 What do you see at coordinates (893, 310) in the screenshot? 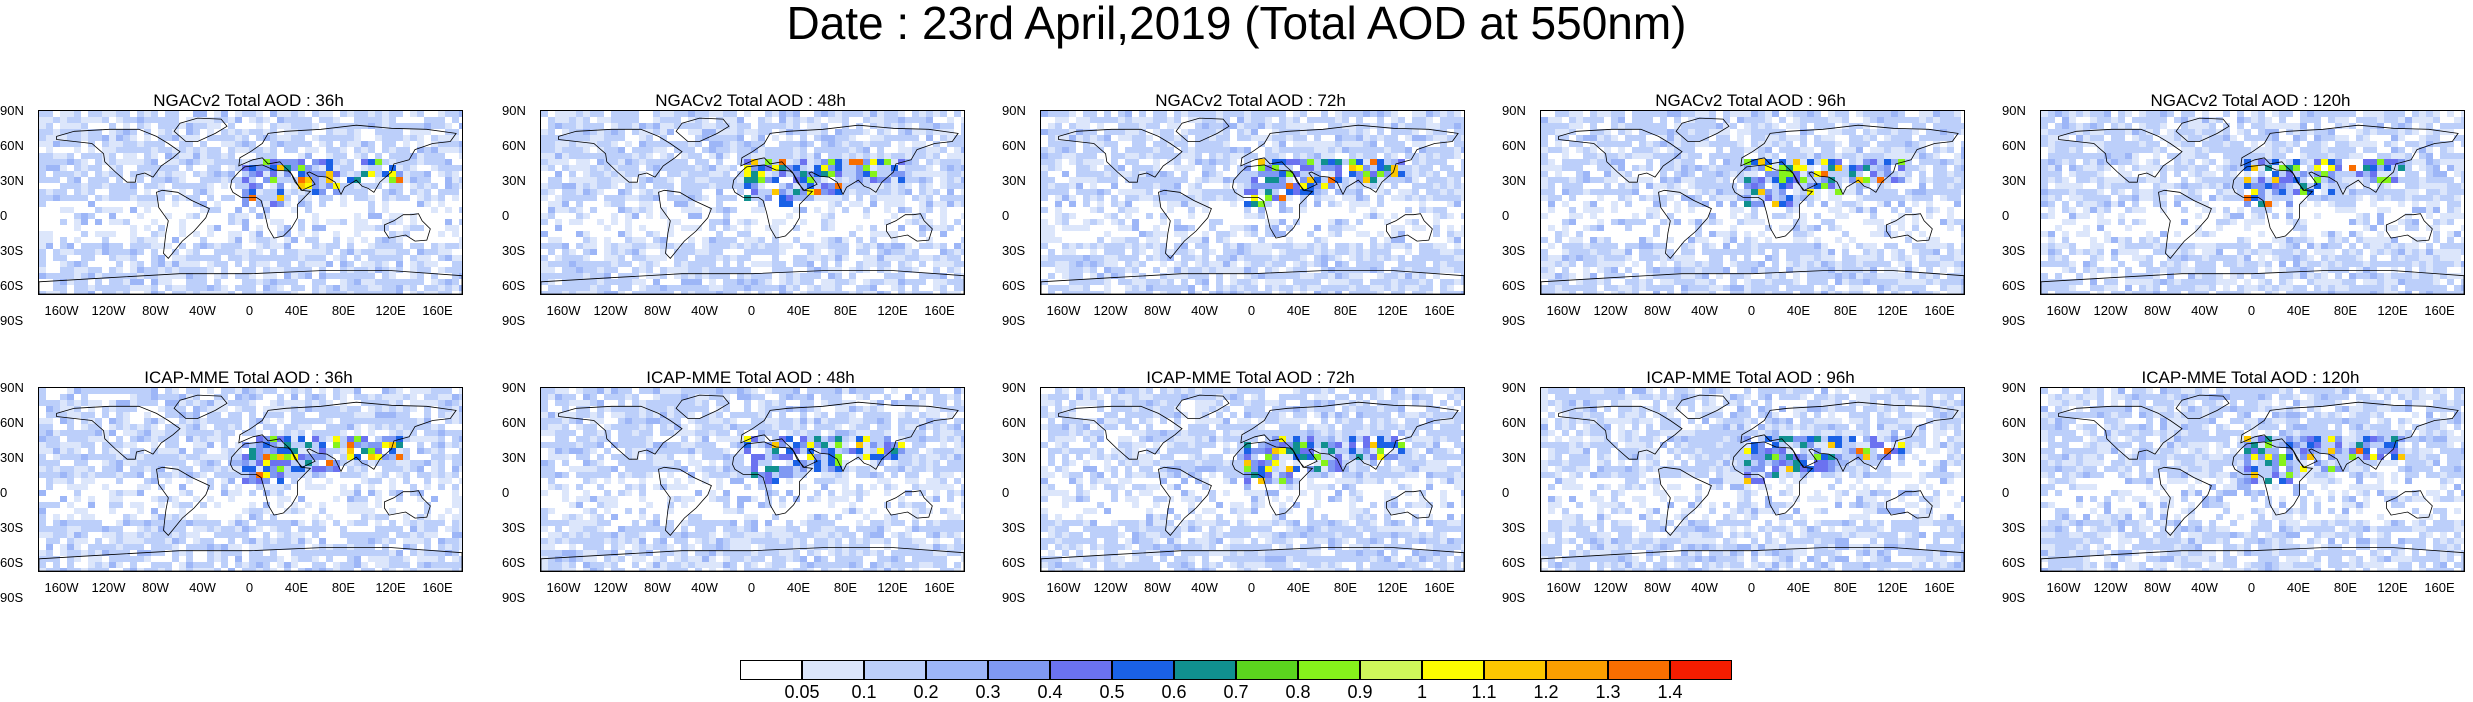
I see `lon-tick-label: 120E` at bounding box center [893, 310].